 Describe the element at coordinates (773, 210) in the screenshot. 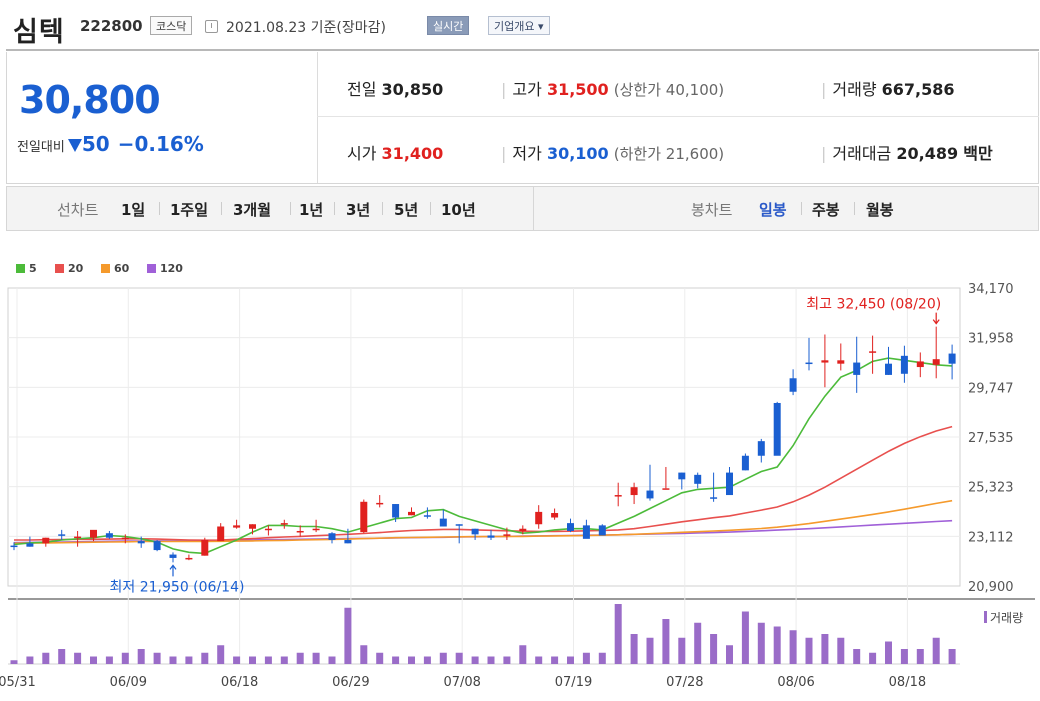

I see `candle-daily: 일봉` at that location.